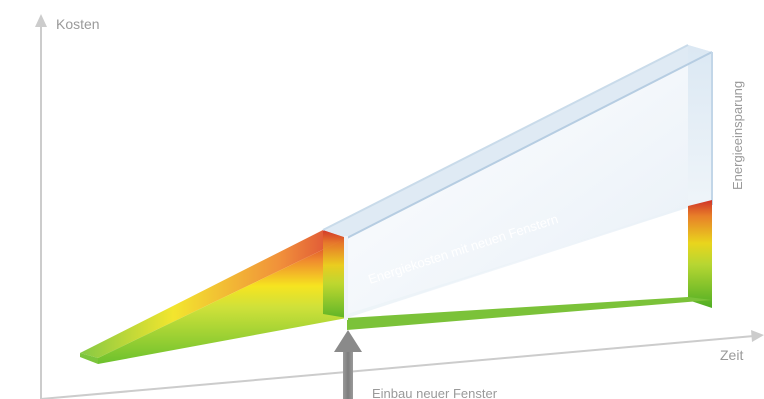  I want to click on installation-label: Einbau neuer Fenster, so click(435, 392).